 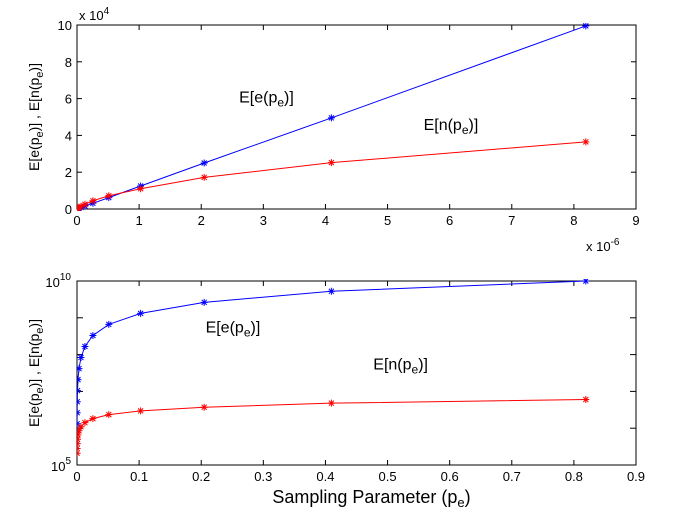 What do you see at coordinates (68, 135) in the screenshot?
I see `y-tick-label: 4` at bounding box center [68, 135].